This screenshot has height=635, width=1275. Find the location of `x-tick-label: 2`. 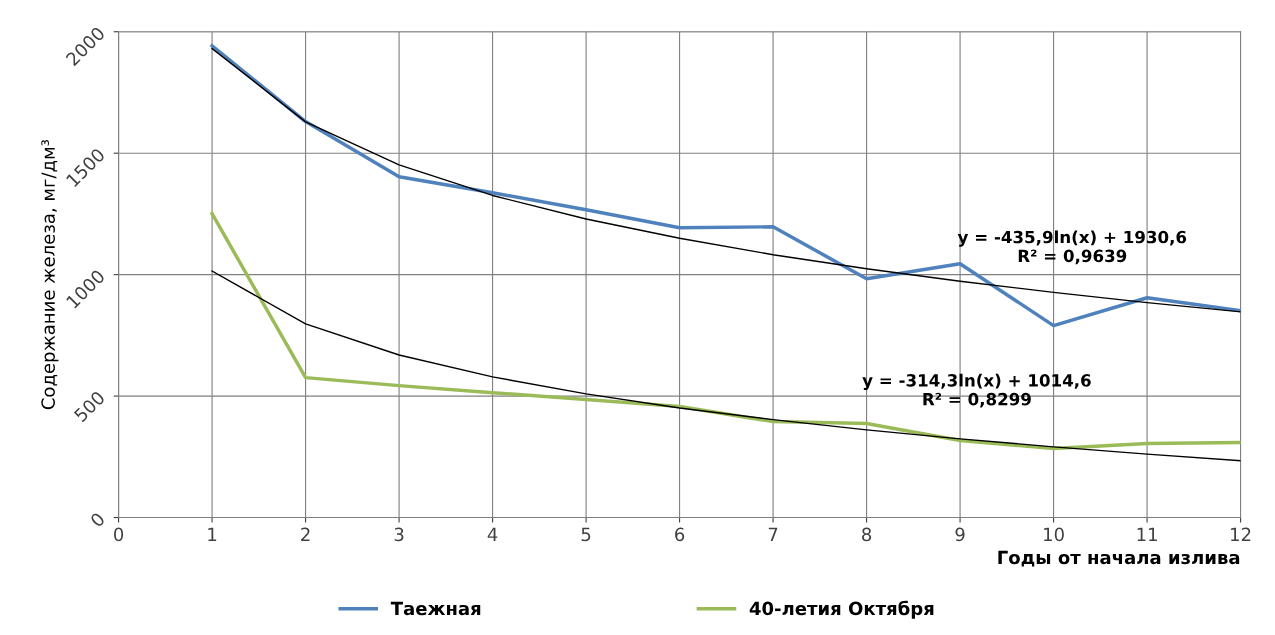

x-tick-label: 2 is located at coordinates (305, 534).